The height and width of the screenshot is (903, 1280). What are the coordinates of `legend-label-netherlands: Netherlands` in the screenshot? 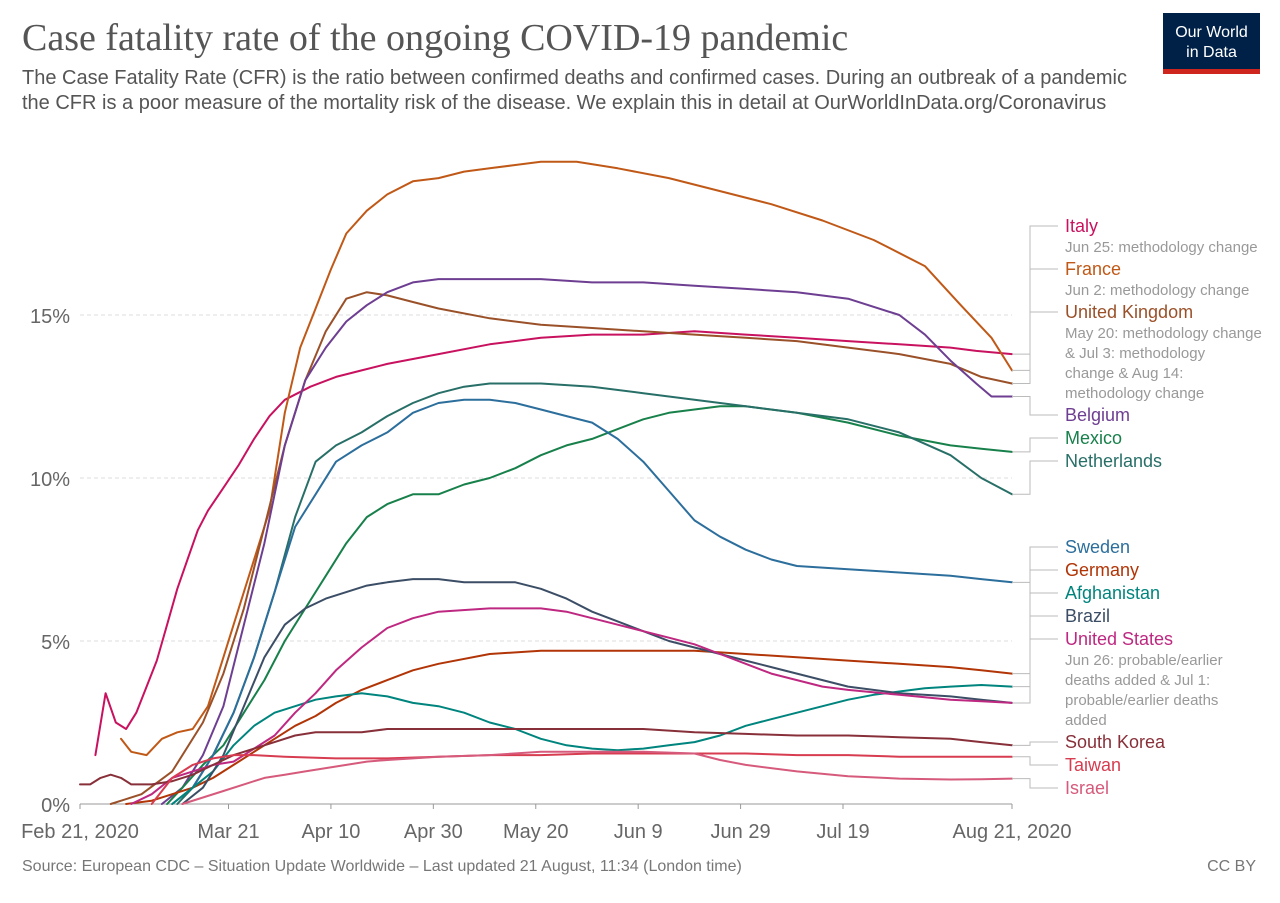 It's located at (1113, 461).